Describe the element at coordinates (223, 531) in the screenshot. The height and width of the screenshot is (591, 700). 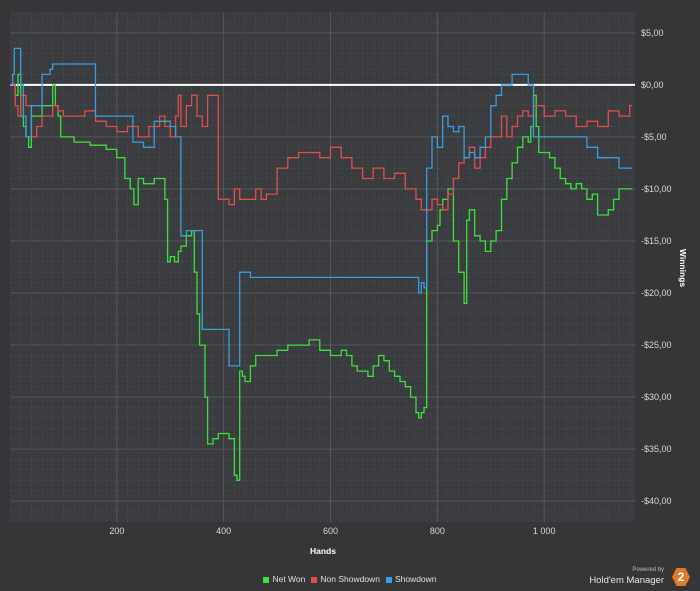
I see `x-tick-label: 400` at that location.